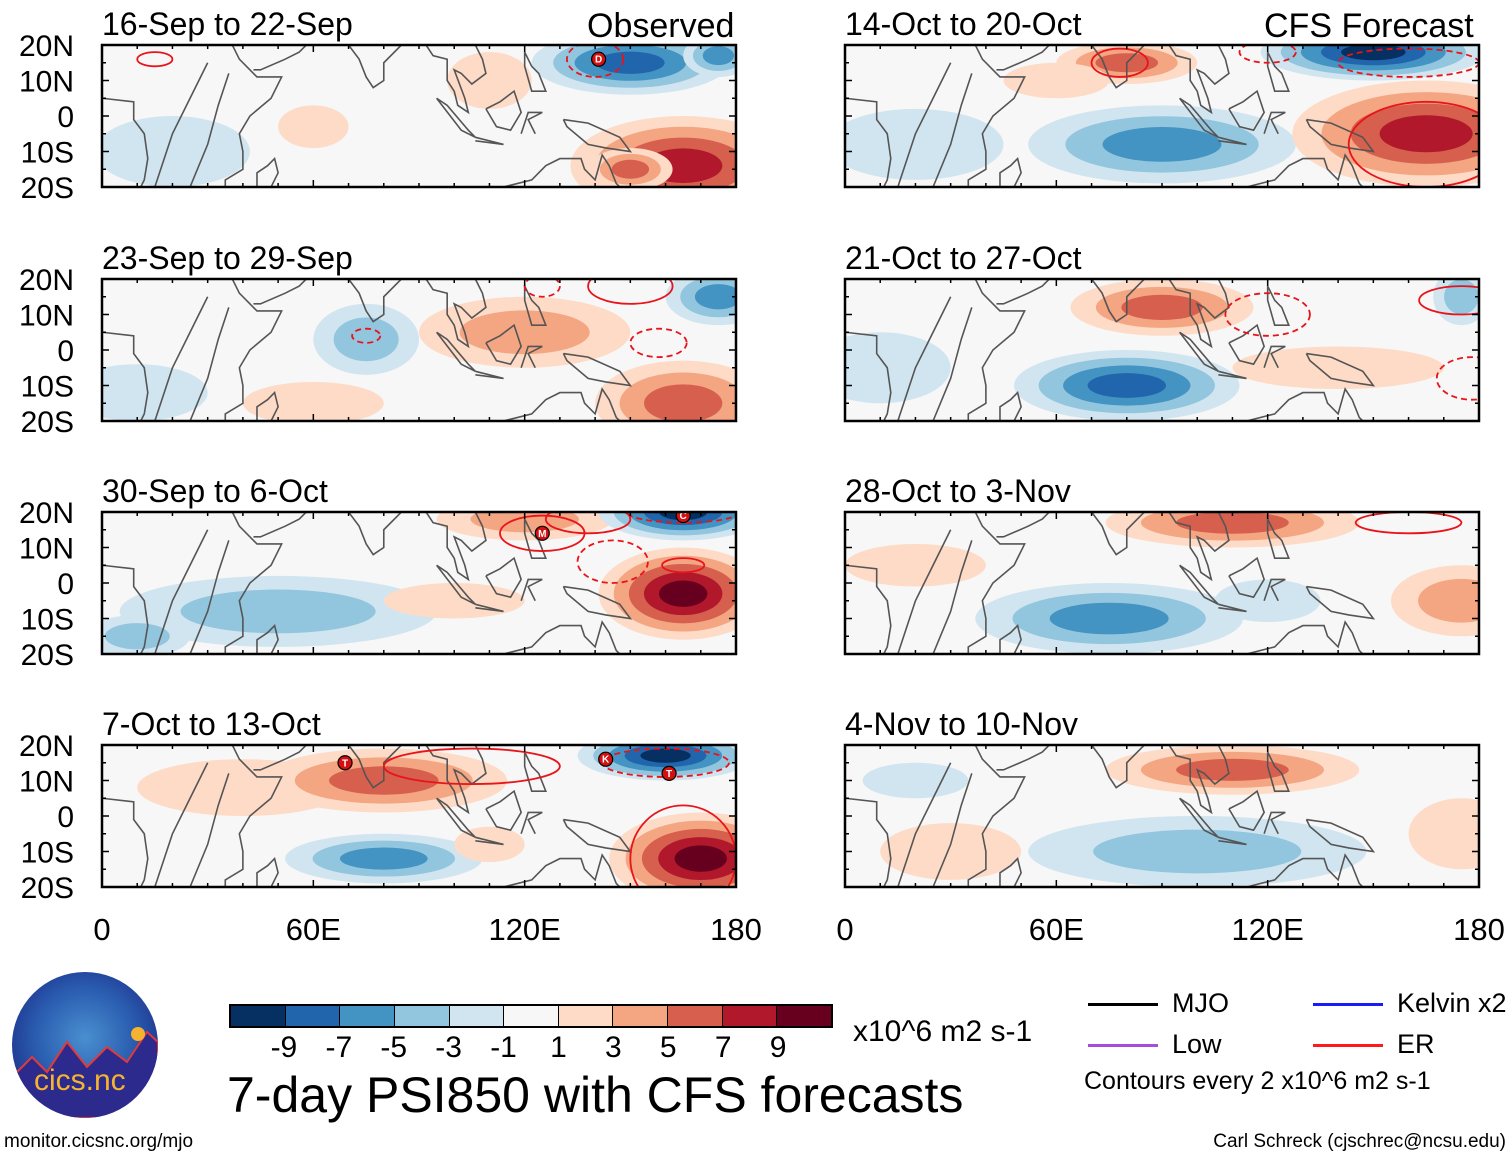  Describe the element at coordinates (1348, 1004) in the screenshot. I see `legend-line-kelvin` at that location.